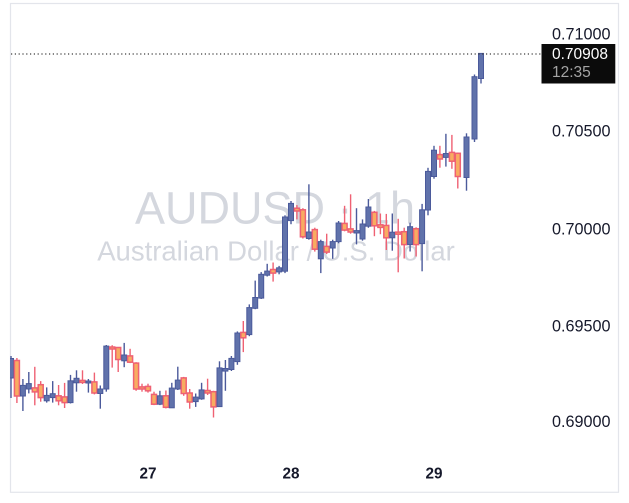 The height and width of the screenshot is (503, 629). What do you see at coordinates (291, 474) in the screenshot?
I see `svg-text: 28` at bounding box center [291, 474].